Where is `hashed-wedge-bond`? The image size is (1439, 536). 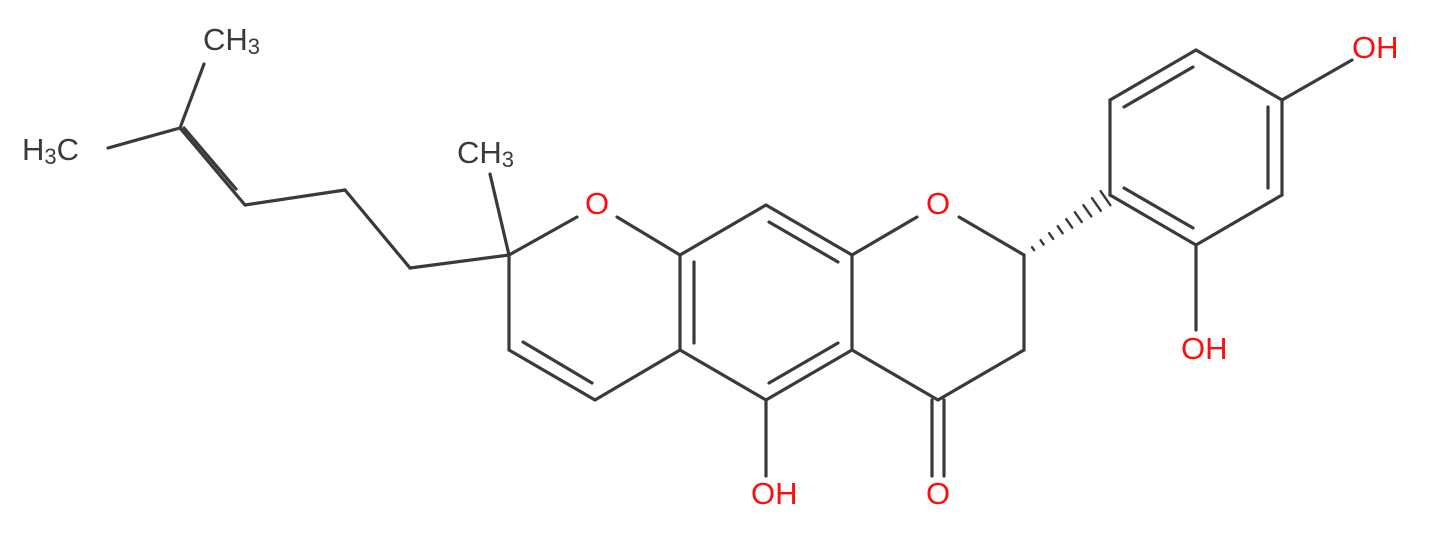
hashed-wedge-bond is located at coordinates (1071, 220).